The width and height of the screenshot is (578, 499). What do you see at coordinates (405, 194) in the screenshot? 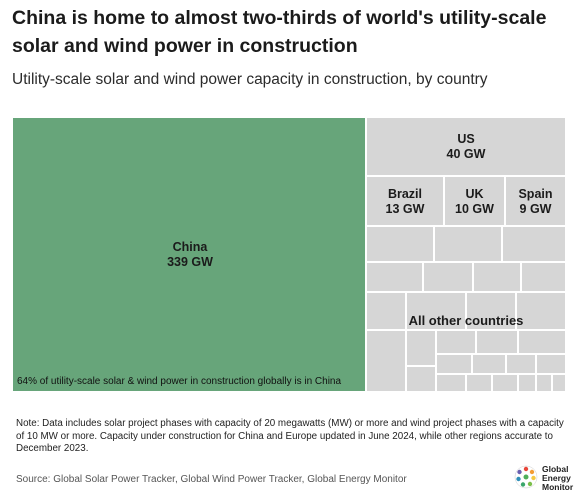
I see `tile-brazil-name: Brazil` at bounding box center [405, 194].